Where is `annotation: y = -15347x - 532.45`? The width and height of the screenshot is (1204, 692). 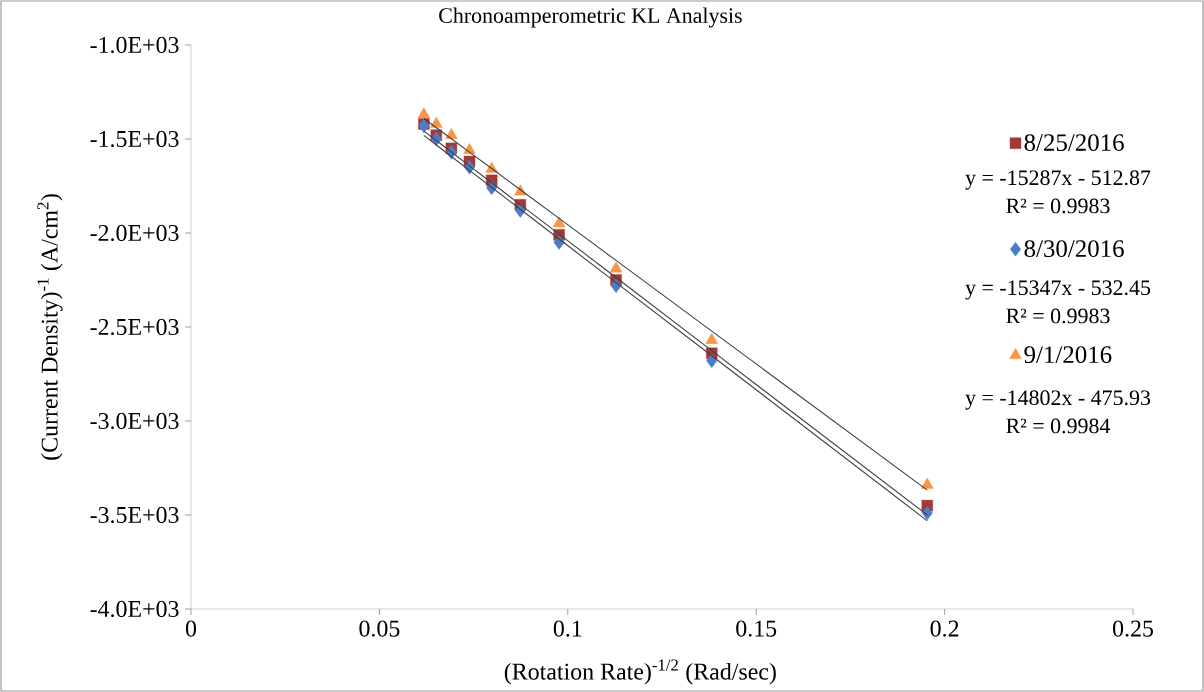
annotation: y = -15347x - 532.45 is located at coordinates (1058, 290).